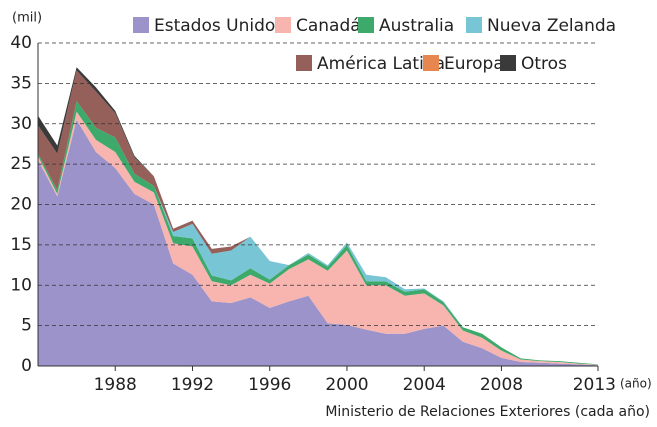 The width and height of the screenshot is (657, 427). What do you see at coordinates (21, 245) in the screenshot?
I see `y-tick-label: 15` at bounding box center [21, 245].